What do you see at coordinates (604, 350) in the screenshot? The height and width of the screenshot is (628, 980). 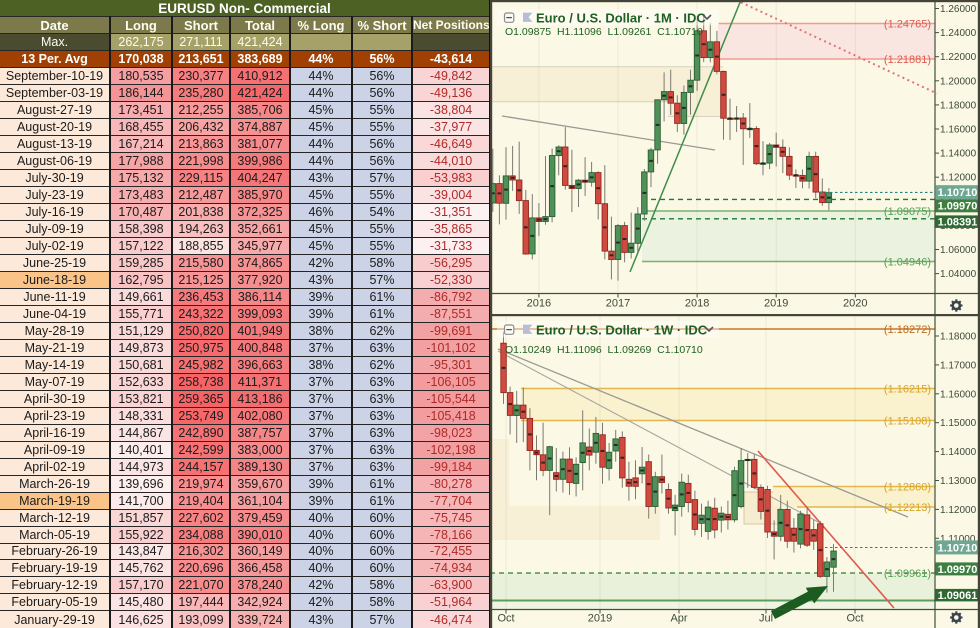 I see `svg-text:O1.10249 H1.11096 L1.09269: O1.10249 H1.11096 L1.09269 C1.10710` at bounding box center [604, 350].